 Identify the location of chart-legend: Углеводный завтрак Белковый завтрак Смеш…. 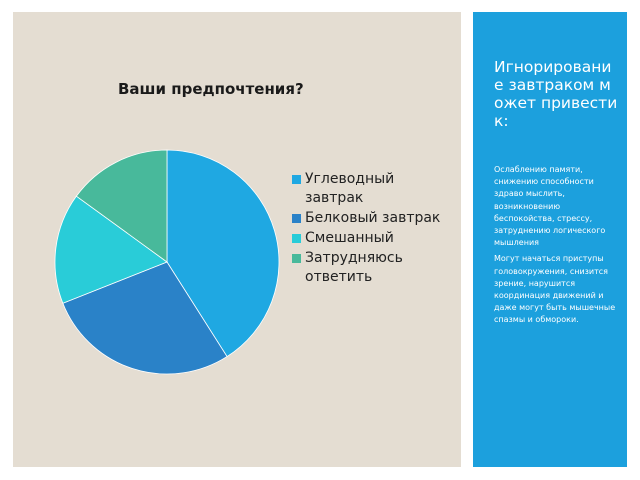
(367, 229).